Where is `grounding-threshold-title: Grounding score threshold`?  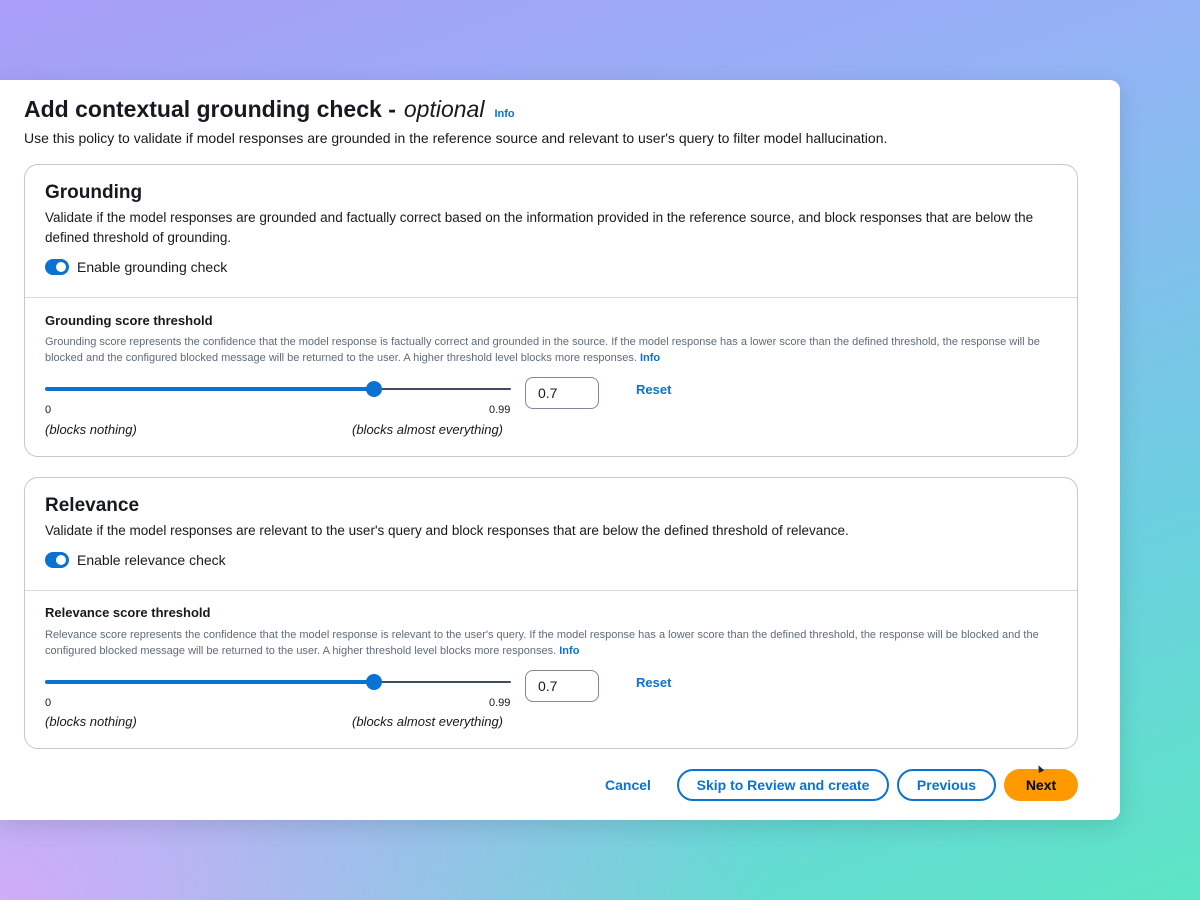 grounding-threshold-title: Grounding score threshold is located at coordinates (129, 320).